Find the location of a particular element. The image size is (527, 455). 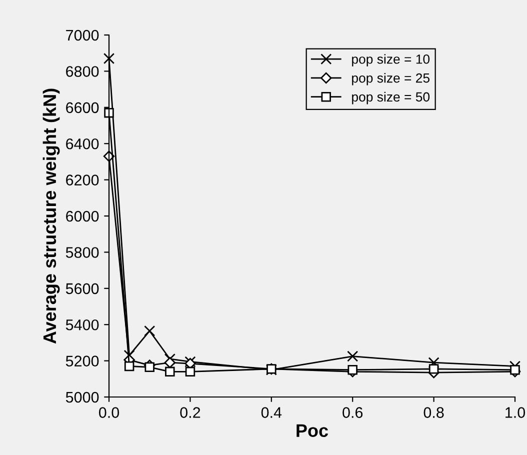

x-tick-label: 0.8 is located at coordinates (434, 412).